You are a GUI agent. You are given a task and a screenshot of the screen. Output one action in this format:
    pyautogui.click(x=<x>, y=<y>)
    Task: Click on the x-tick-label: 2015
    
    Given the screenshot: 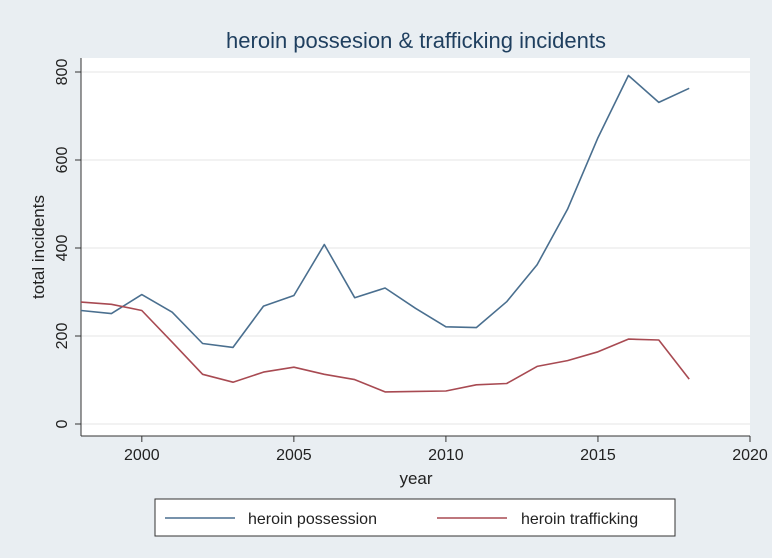 What is the action you would take?
    pyautogui.click(x=598, y=455)
    